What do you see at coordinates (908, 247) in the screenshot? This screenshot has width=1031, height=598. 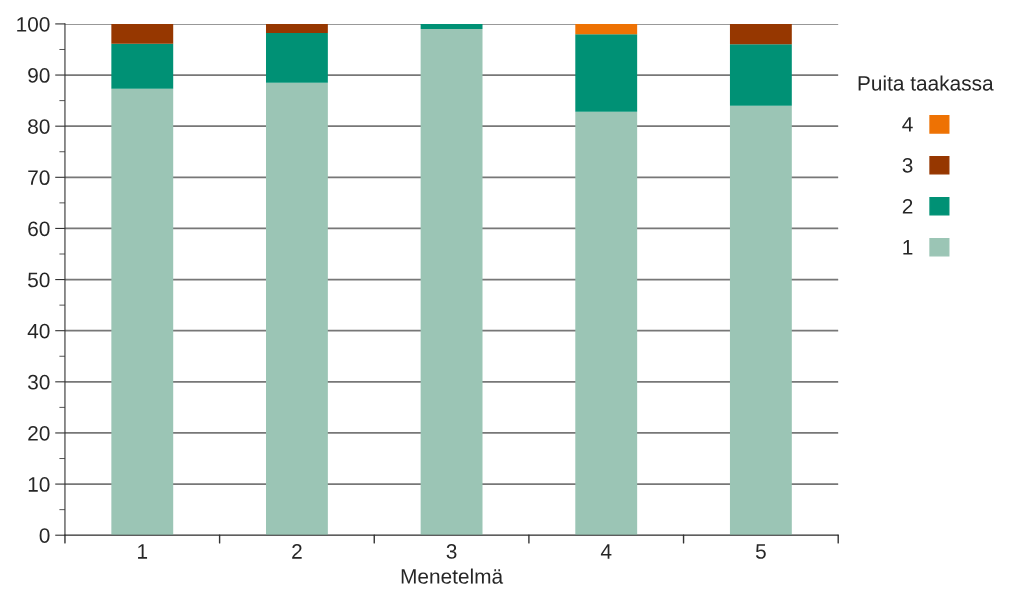 I see `legend-label: 1` at bounding box center [908, 247].